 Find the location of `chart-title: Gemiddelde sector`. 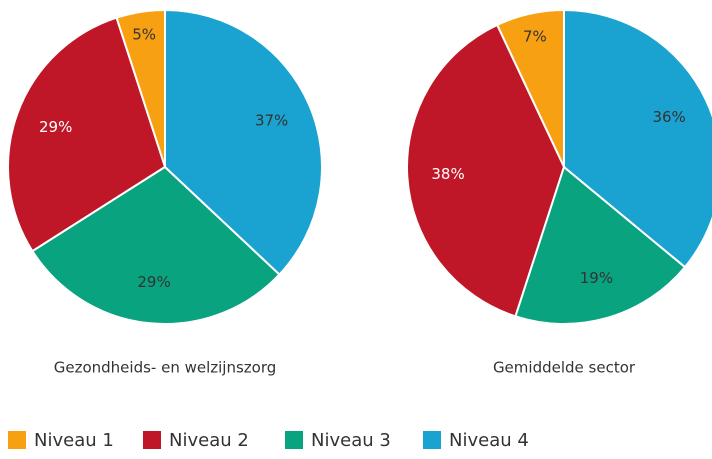

chart-title: Gemiddelde sector is located at coordinates (564, 368).